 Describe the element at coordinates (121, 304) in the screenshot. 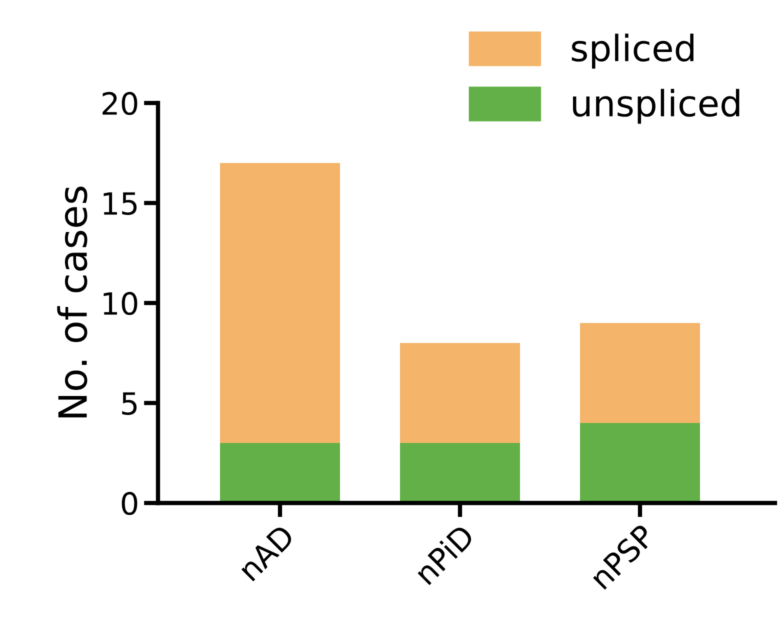

I see `y-tick-label: 10` at that location.